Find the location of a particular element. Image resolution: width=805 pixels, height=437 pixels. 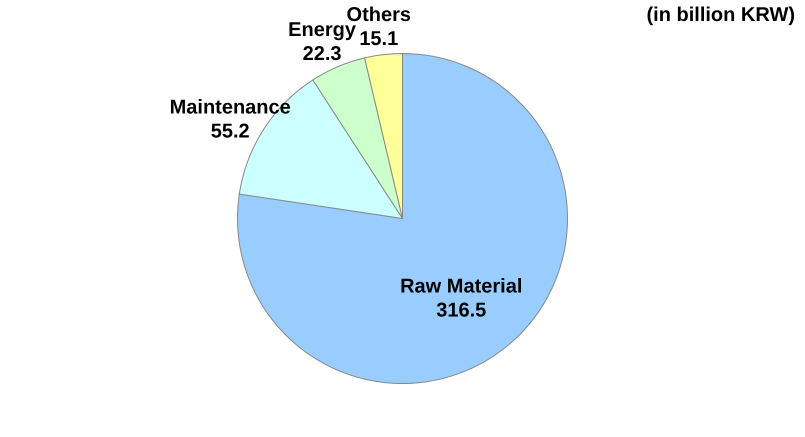

data-label: 55.2 is located at coordinates (230, 131).